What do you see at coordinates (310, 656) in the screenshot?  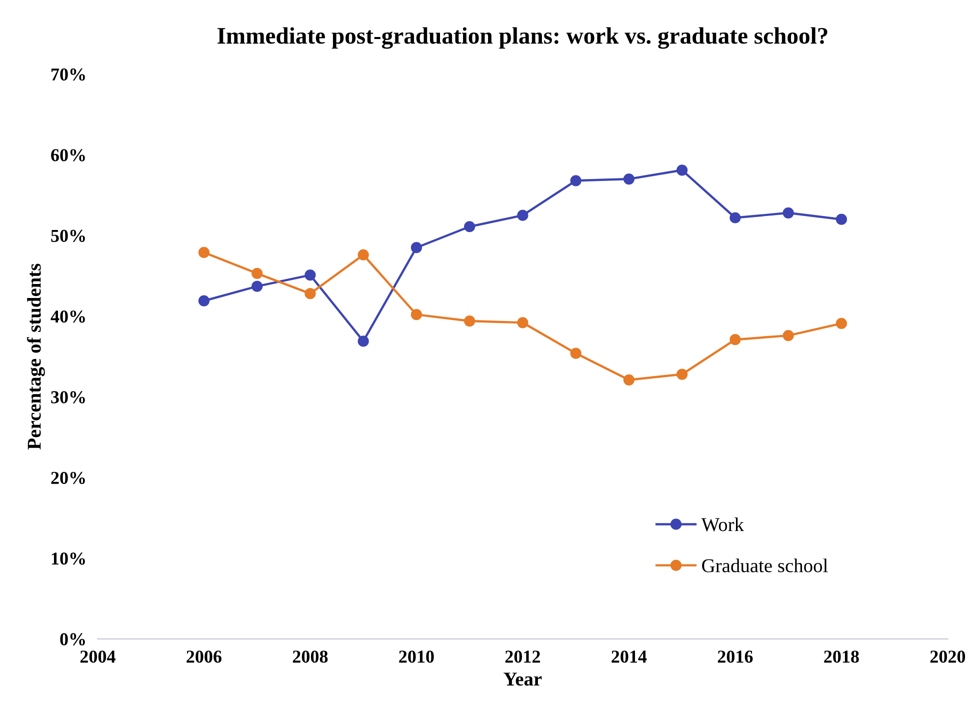 I see `x-tick-label: 2008` at bounding box center [310, 656].